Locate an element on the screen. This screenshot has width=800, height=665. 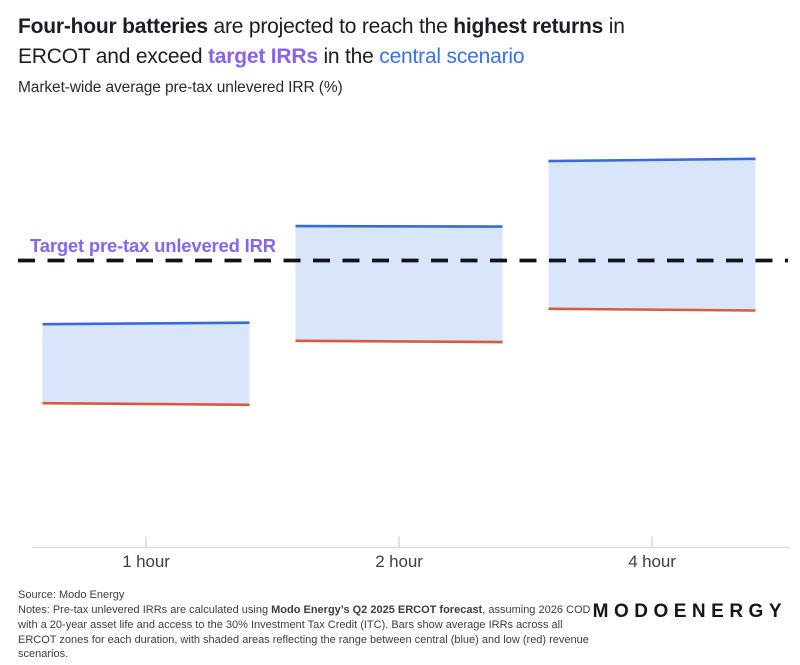
x-axis-label-4-hour: 4 hour is located at coordinates (652, 561).